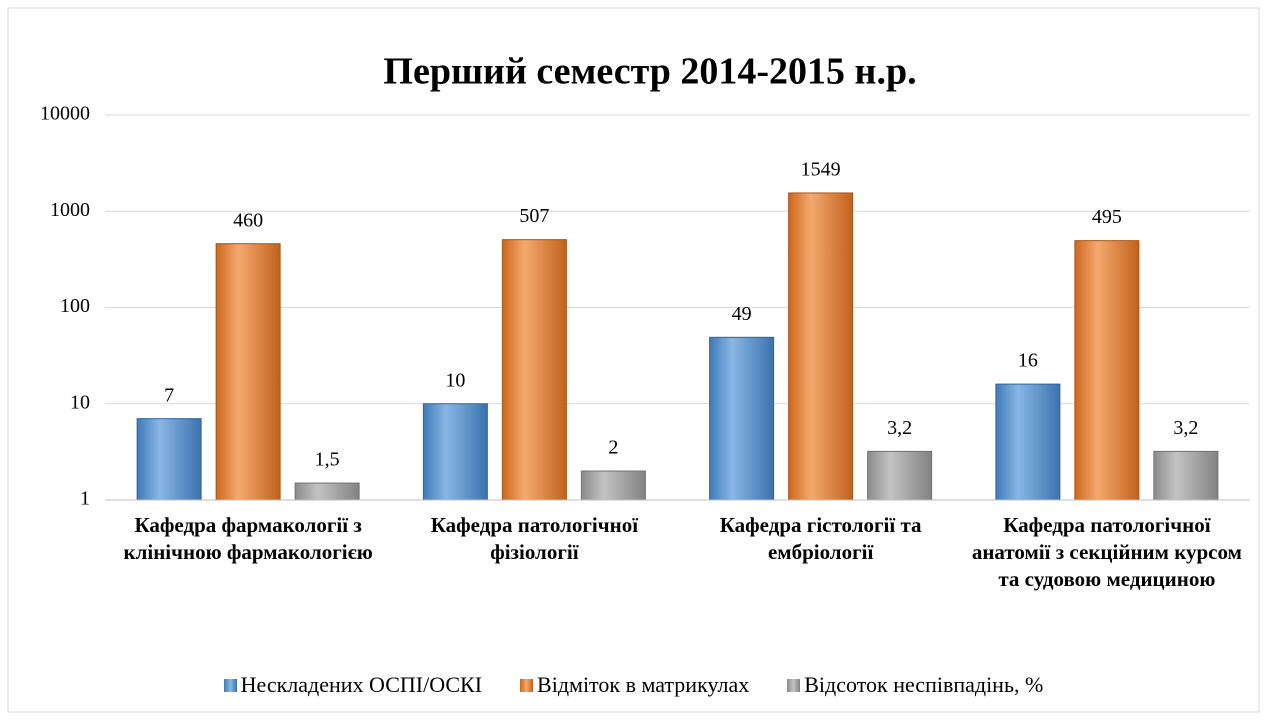 The image size is (1267, 720). Describe the element at coordinates (534, 538) in the screenshot. I see `x-tick-label: Кафедра патологічної фізіології` at that location.